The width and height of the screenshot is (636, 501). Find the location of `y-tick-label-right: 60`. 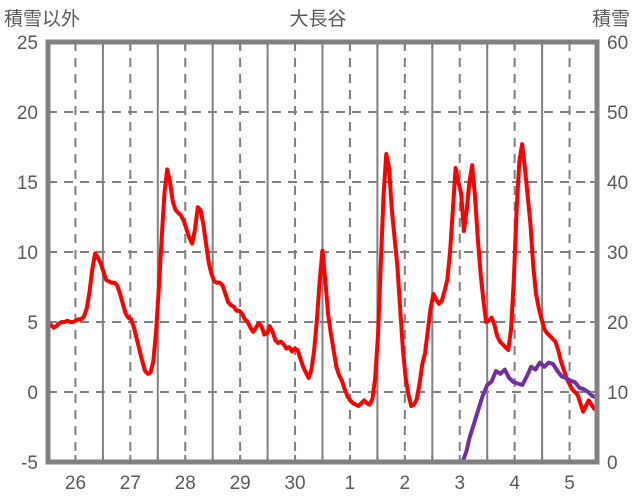

y-tick-label-right: 60 is located at coordinates (617, 43).